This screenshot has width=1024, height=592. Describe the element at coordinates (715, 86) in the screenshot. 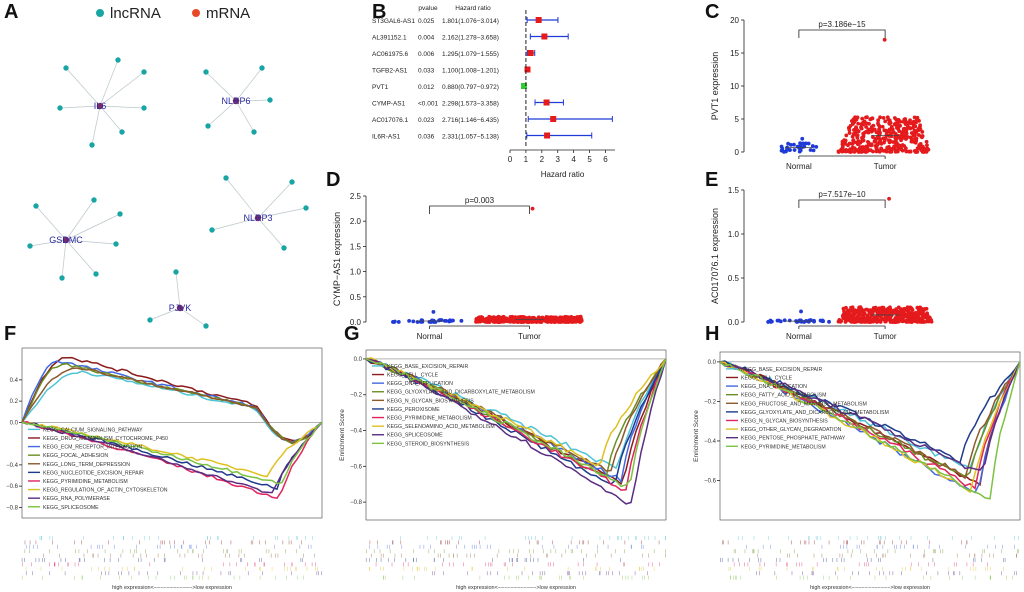

I see `panel-c-y-axis-label: PVT1 expression` at that location.